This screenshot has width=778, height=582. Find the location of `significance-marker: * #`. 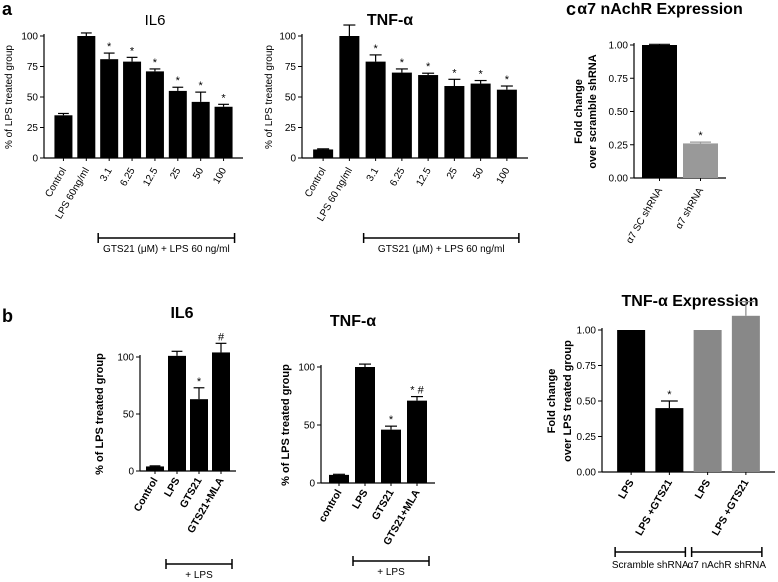

significance-marker: * # is located at coordinates (417, 391).